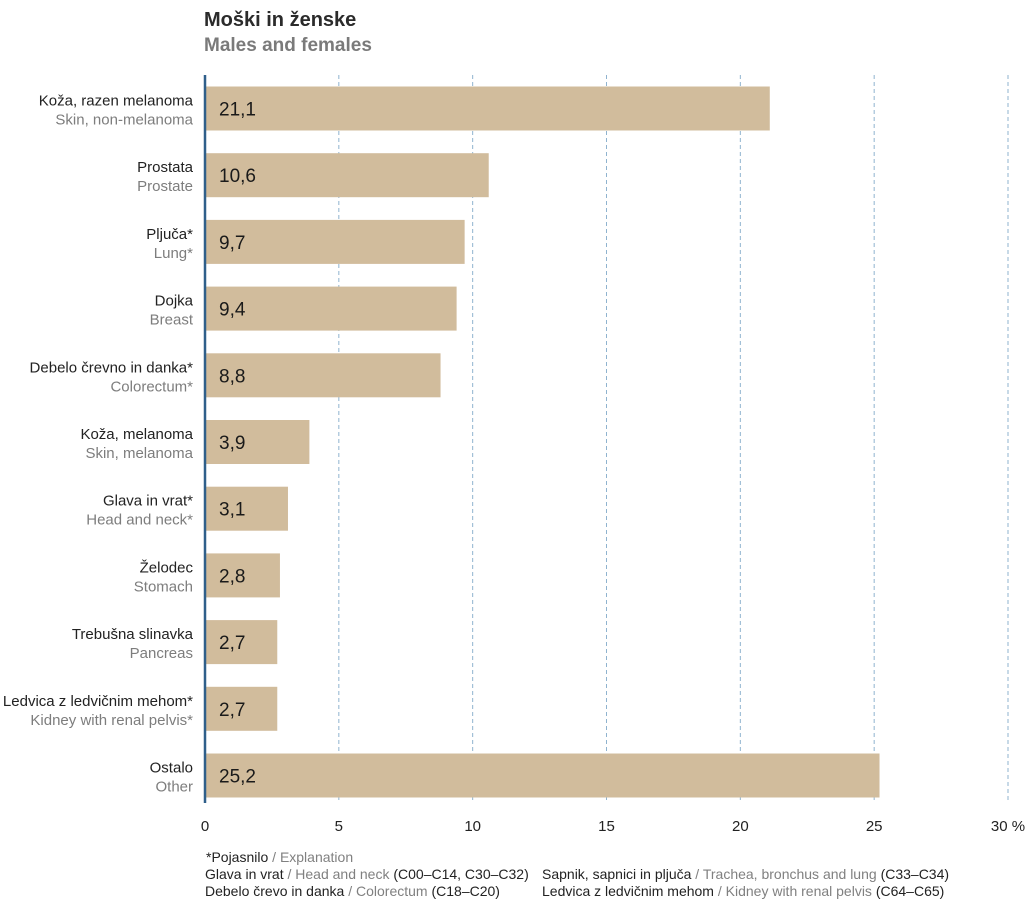 Image resolution: width=1031 pixels, height=923 pixels. What do you see at coordinates (165, 167) in the screenshot?
I see `category-label: Prostata` at bounding box center [165, 167].